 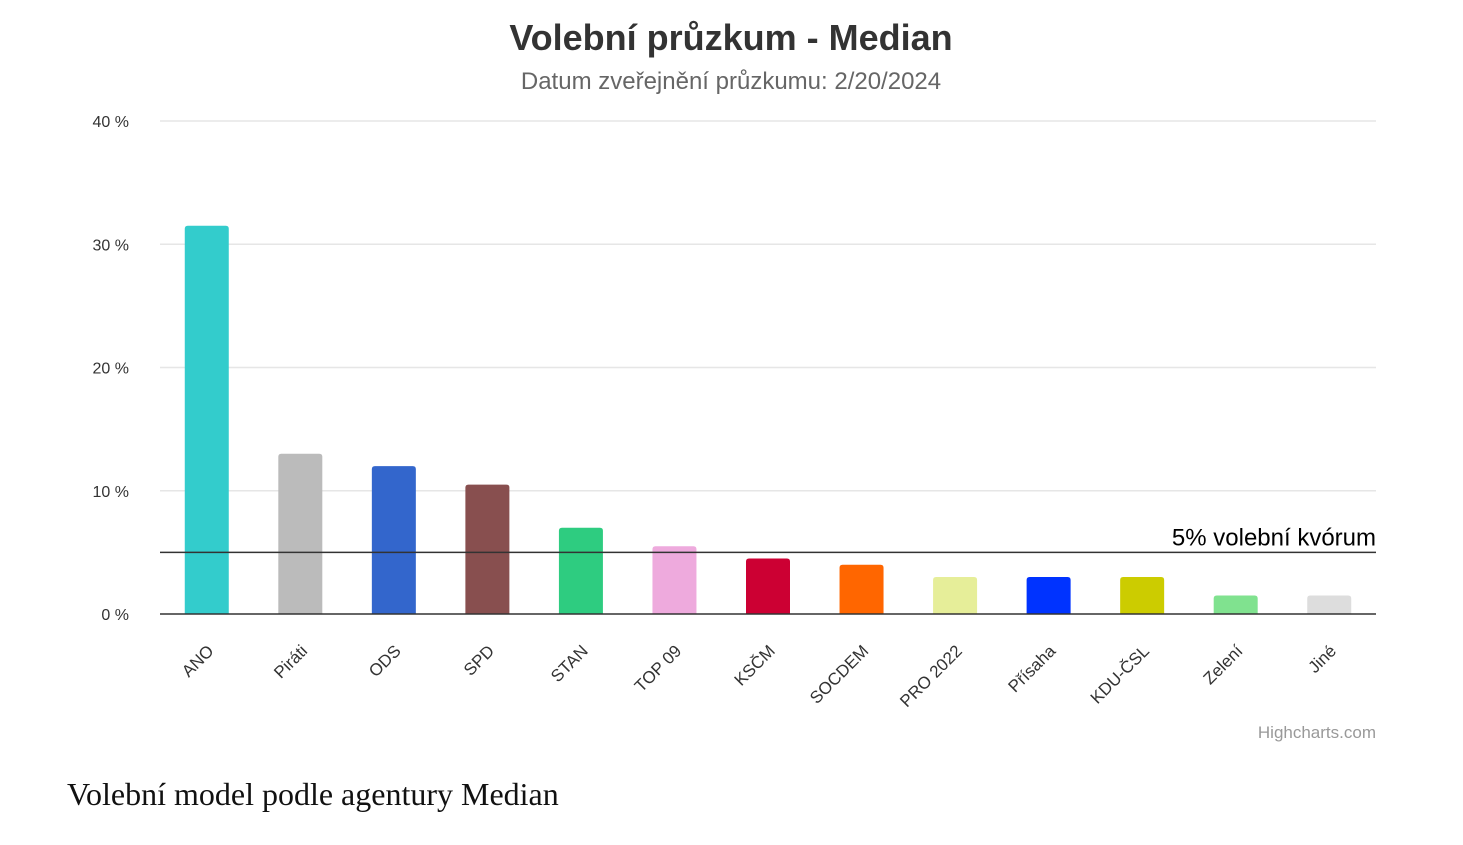 What do you see at coordinates (1120, 674) in the screenshot?
I see `x-tick-label: KDU-ČSL` at bounding box center [1120, 674].